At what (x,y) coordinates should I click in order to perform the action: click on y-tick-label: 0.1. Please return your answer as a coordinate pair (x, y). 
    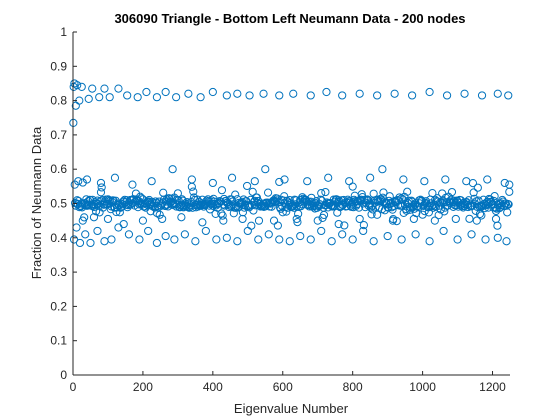
    Looking at the image, I should click on (58, 341).